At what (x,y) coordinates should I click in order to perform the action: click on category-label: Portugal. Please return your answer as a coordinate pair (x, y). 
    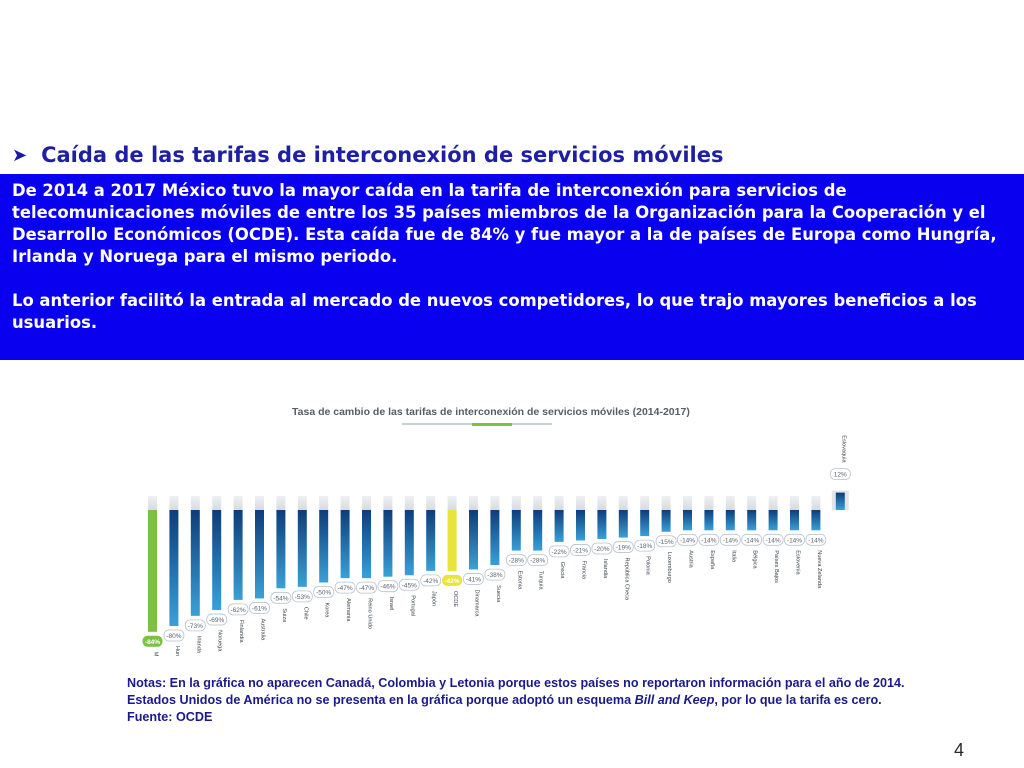
    Looking at the image, I should click on (412, 605).